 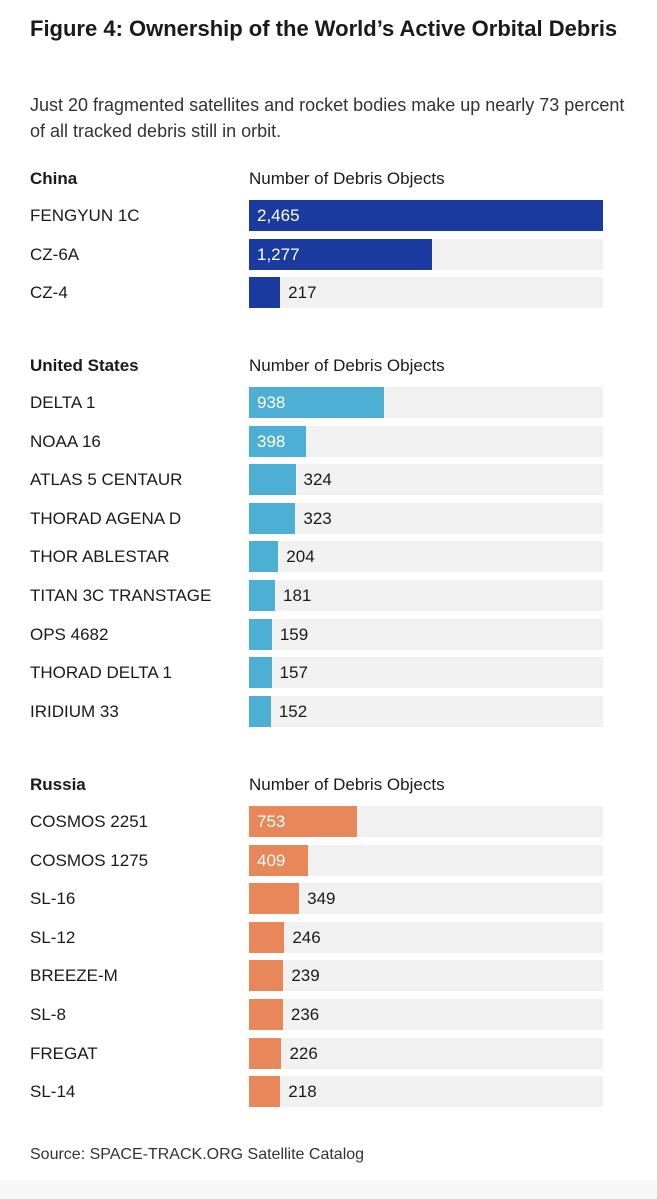 I want to click on bar-track: 938, so click(x=426, y=402).